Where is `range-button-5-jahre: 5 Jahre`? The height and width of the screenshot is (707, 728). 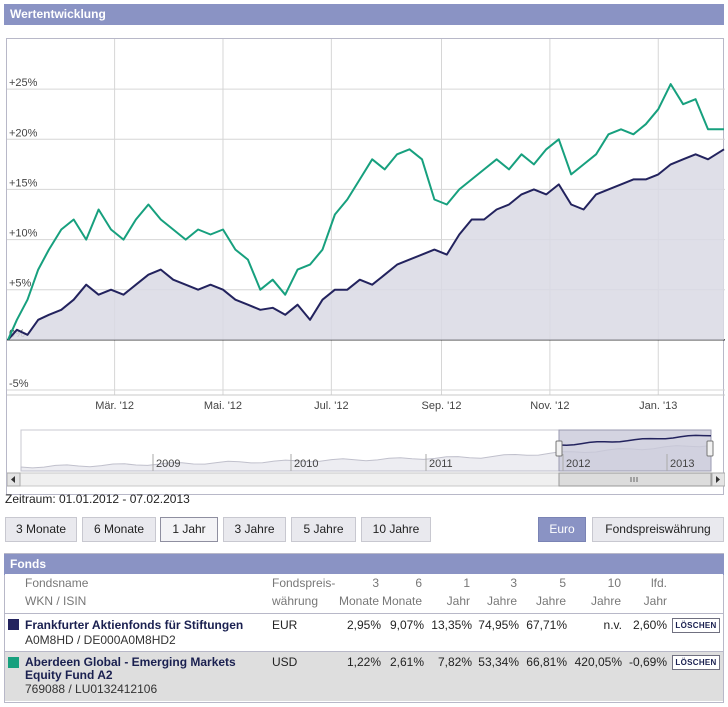
range-button-5-jahre: 5 Jahre is located at coordinates (323, 529).